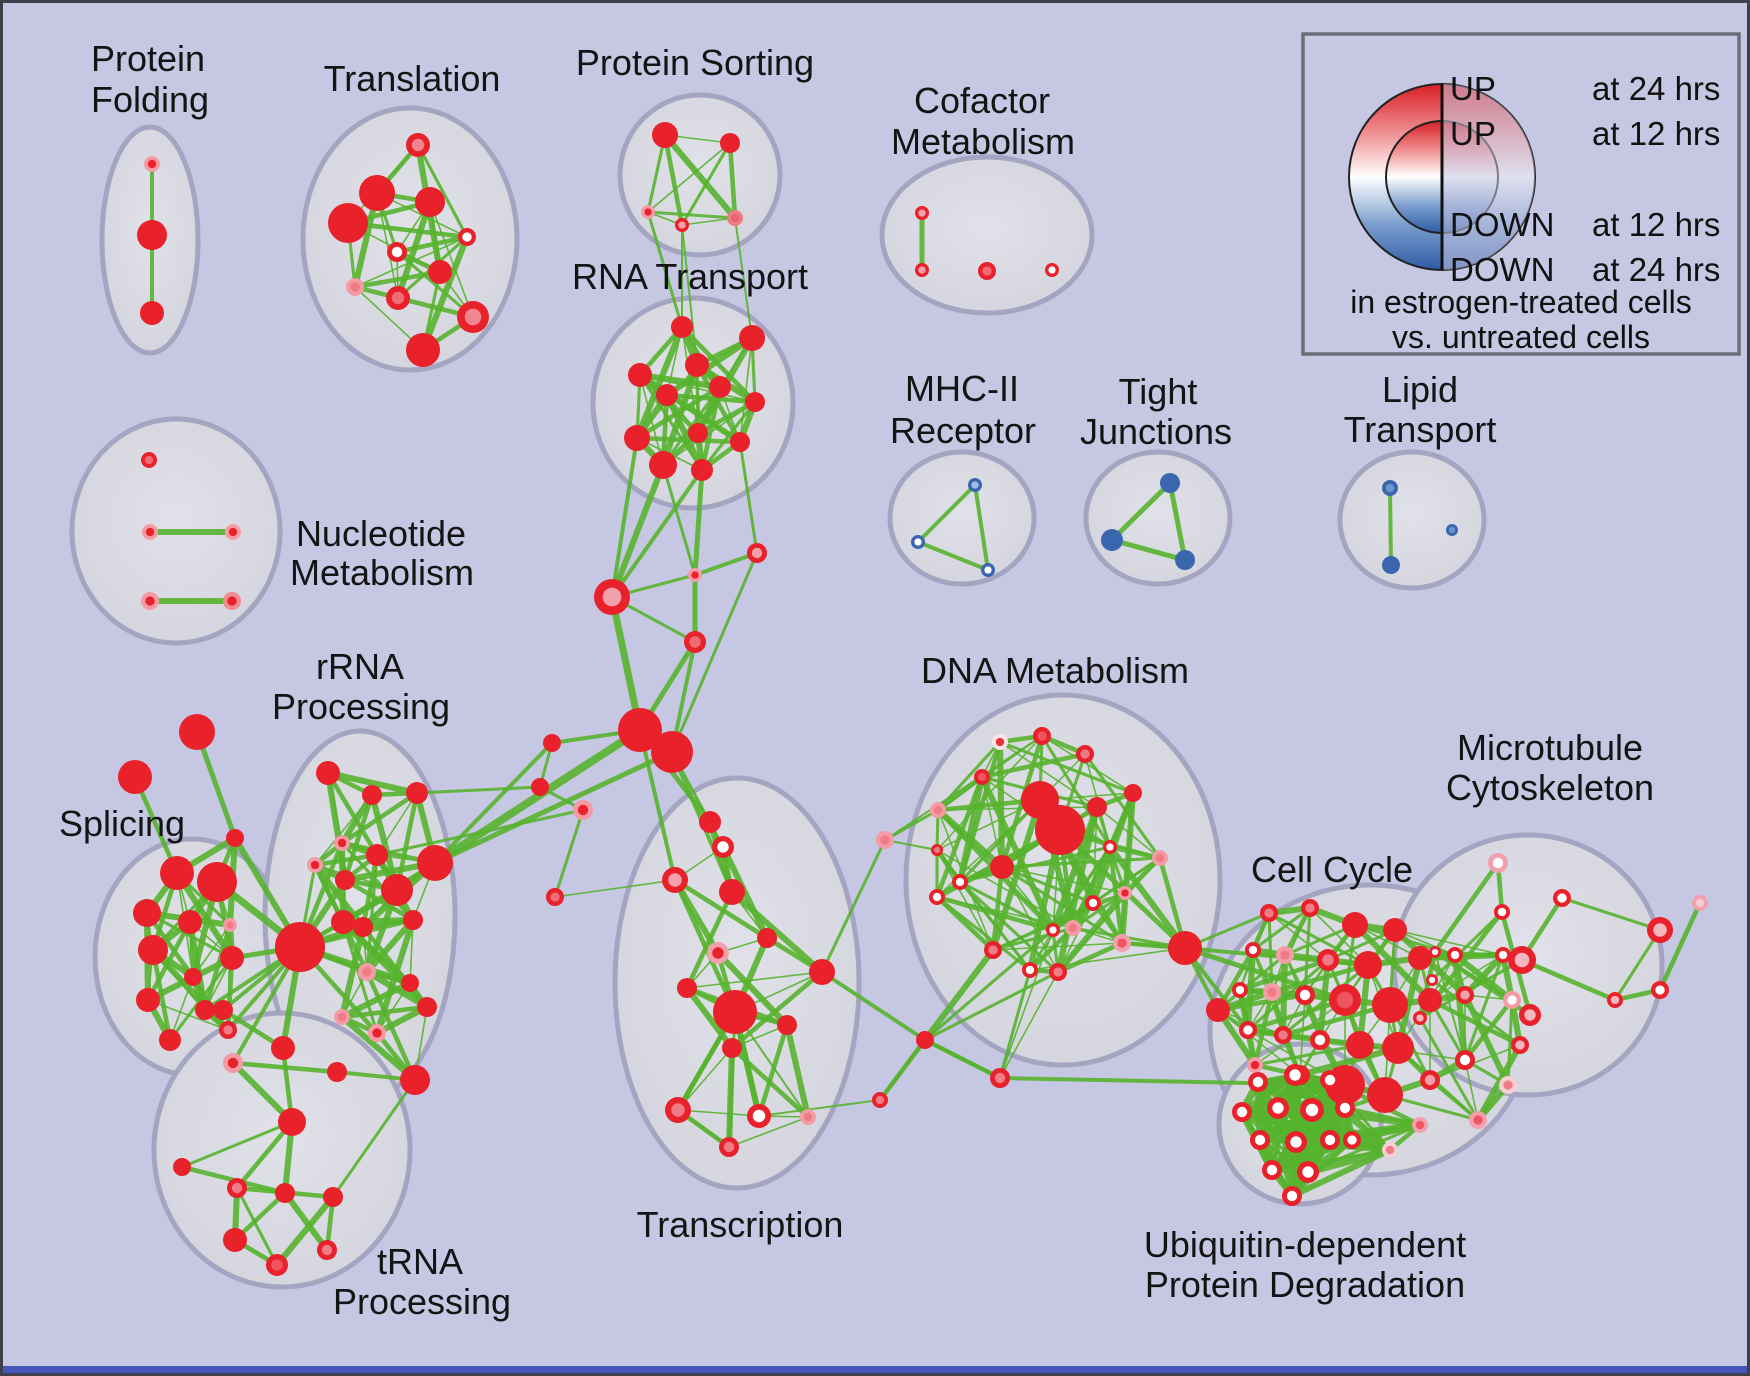 This screenshot has width=1750, height=1376. Describe the element at coordinates (1055, 670) in the screenshot. I see `cluster-label-dna: DNA Metabolism` at that location.